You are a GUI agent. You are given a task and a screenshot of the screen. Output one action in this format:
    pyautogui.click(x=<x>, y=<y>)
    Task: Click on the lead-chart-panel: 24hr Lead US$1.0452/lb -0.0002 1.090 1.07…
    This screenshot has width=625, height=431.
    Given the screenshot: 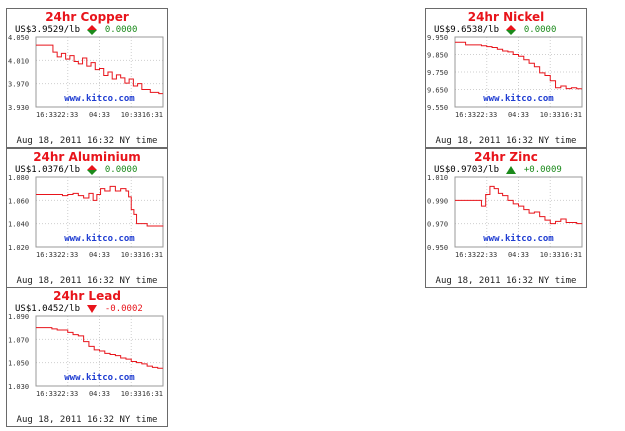 What is the action you would take?
    pyautogui.click(x=87, y=357)
    